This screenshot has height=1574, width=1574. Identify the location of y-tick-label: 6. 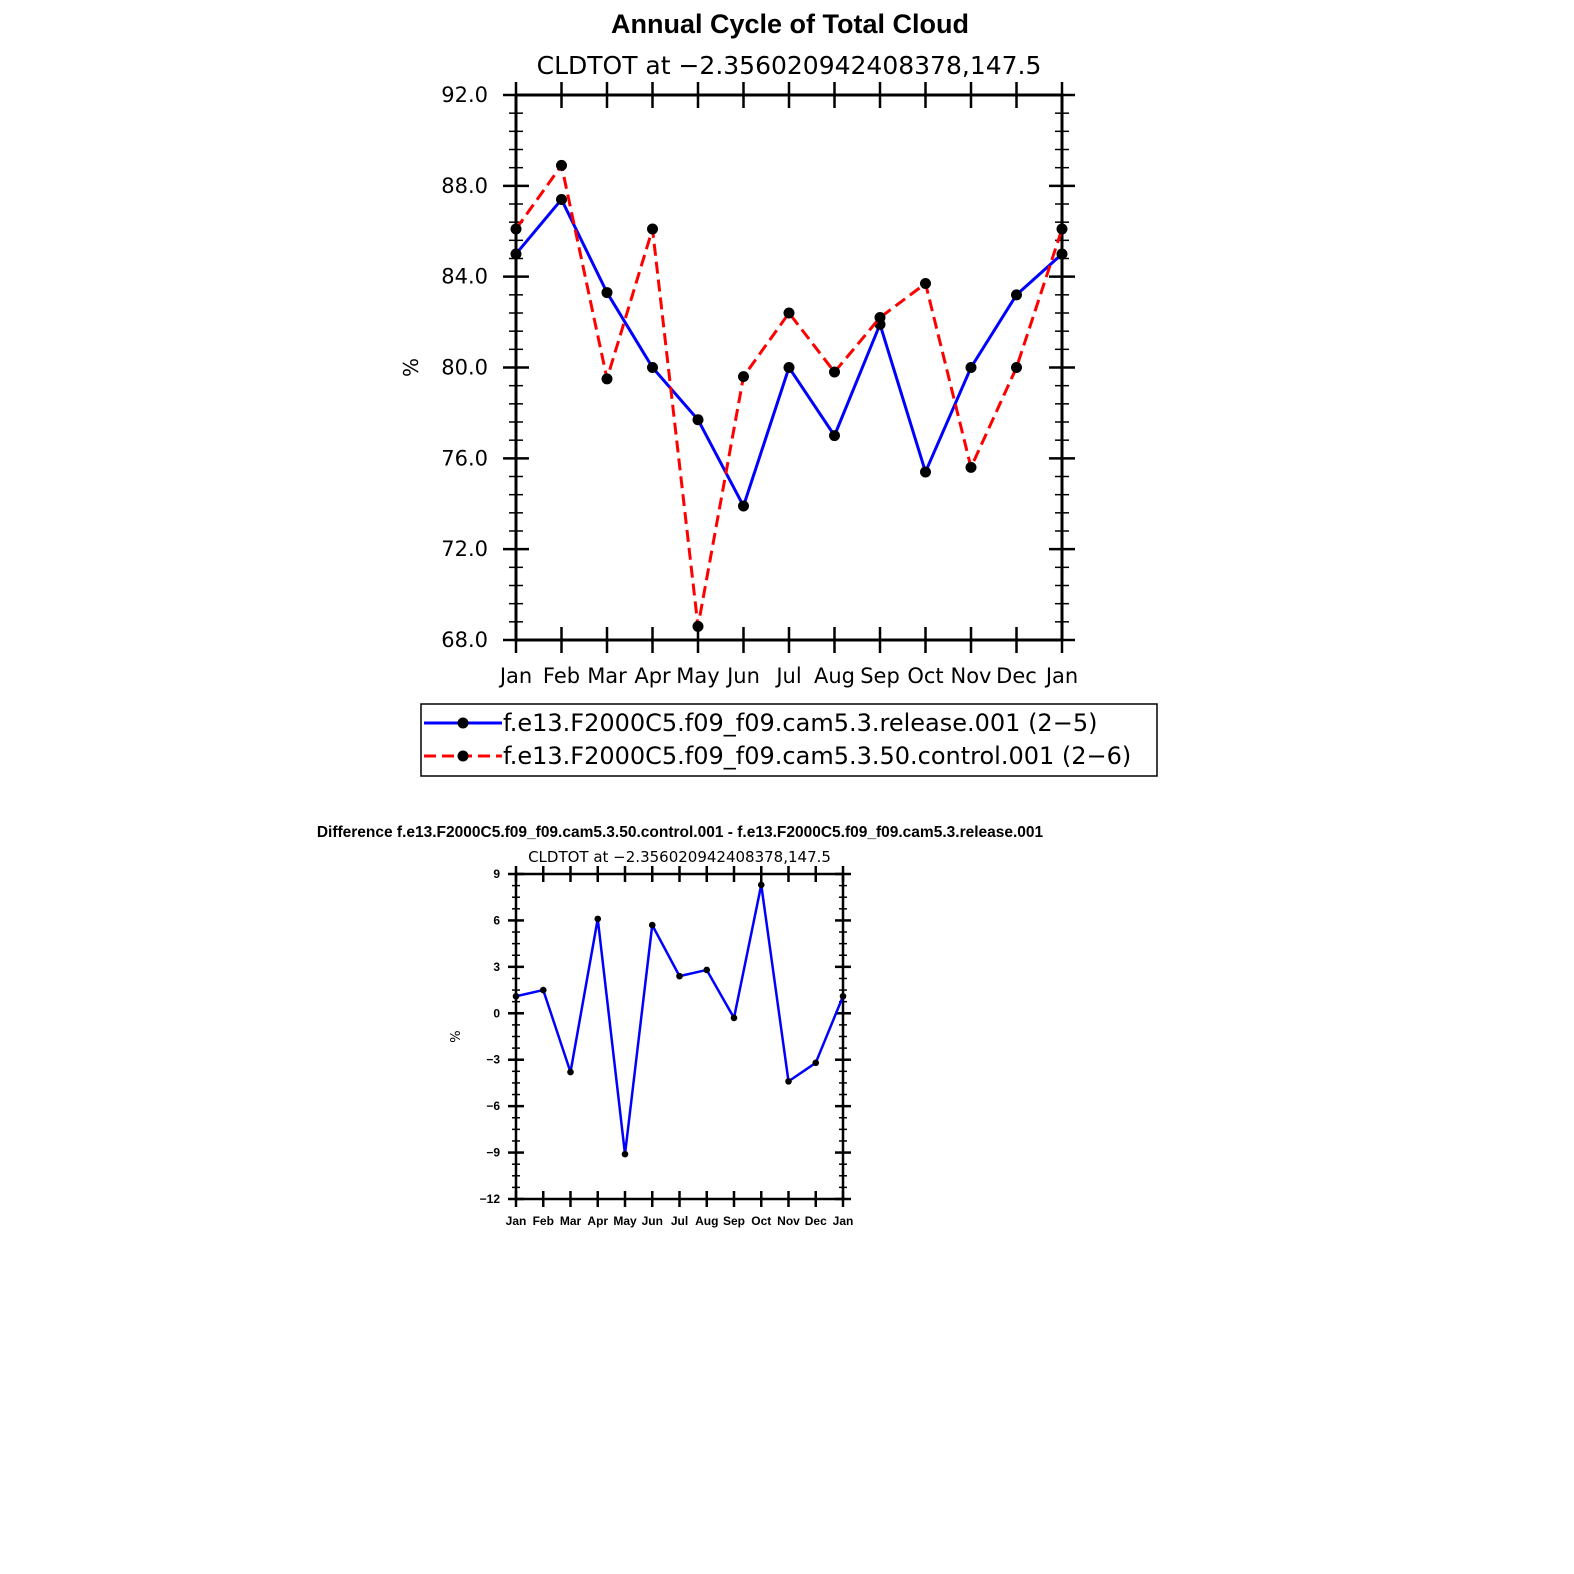
(496, 920).